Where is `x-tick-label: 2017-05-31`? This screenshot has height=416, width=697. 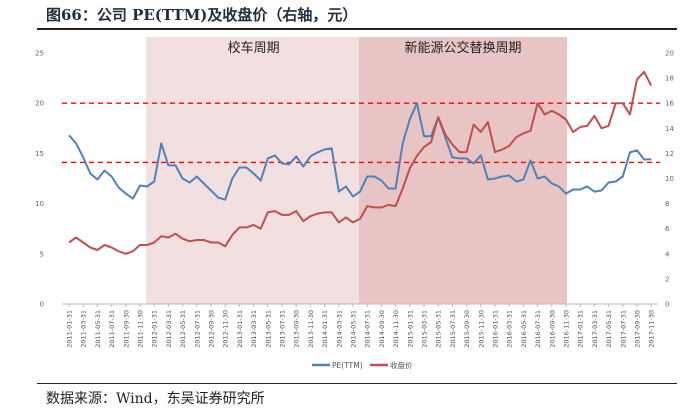
x-tick-label: 2017-05-31 is located at coordinates (609, 329).